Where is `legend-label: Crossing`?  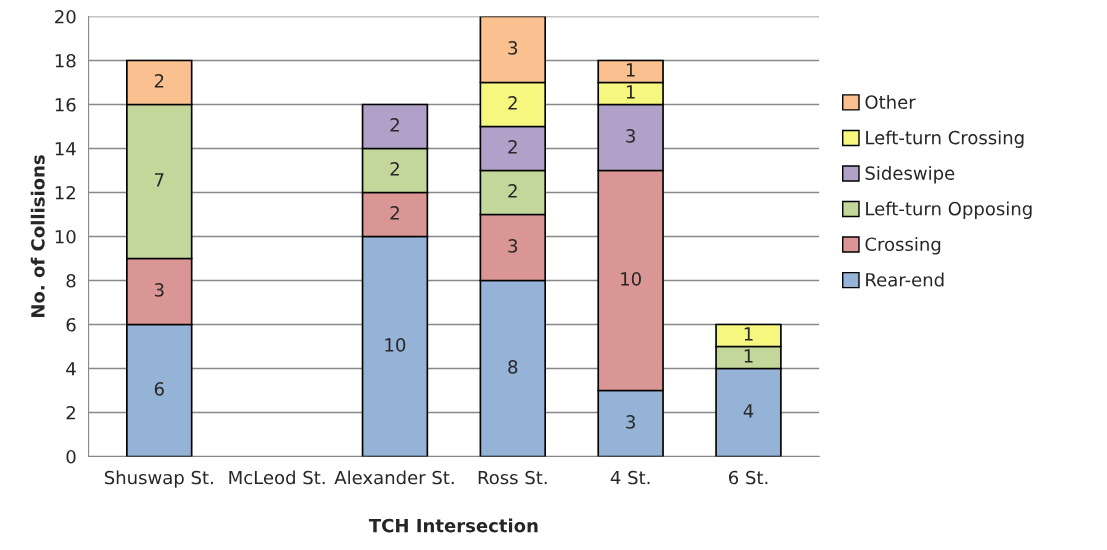
legend-label: Crossing is located at coordinates (903, 246).